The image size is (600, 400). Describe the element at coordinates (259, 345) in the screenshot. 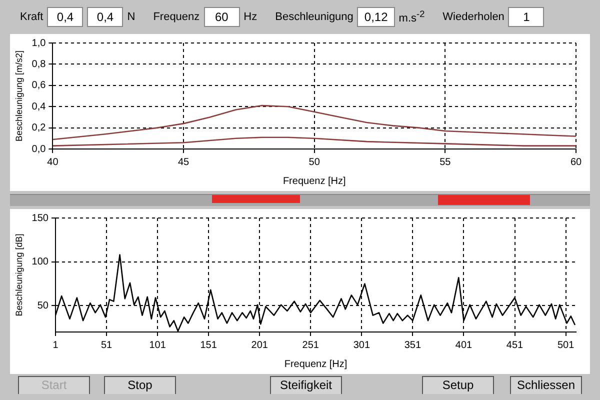

I see `x-tick-label: 201` at that location.